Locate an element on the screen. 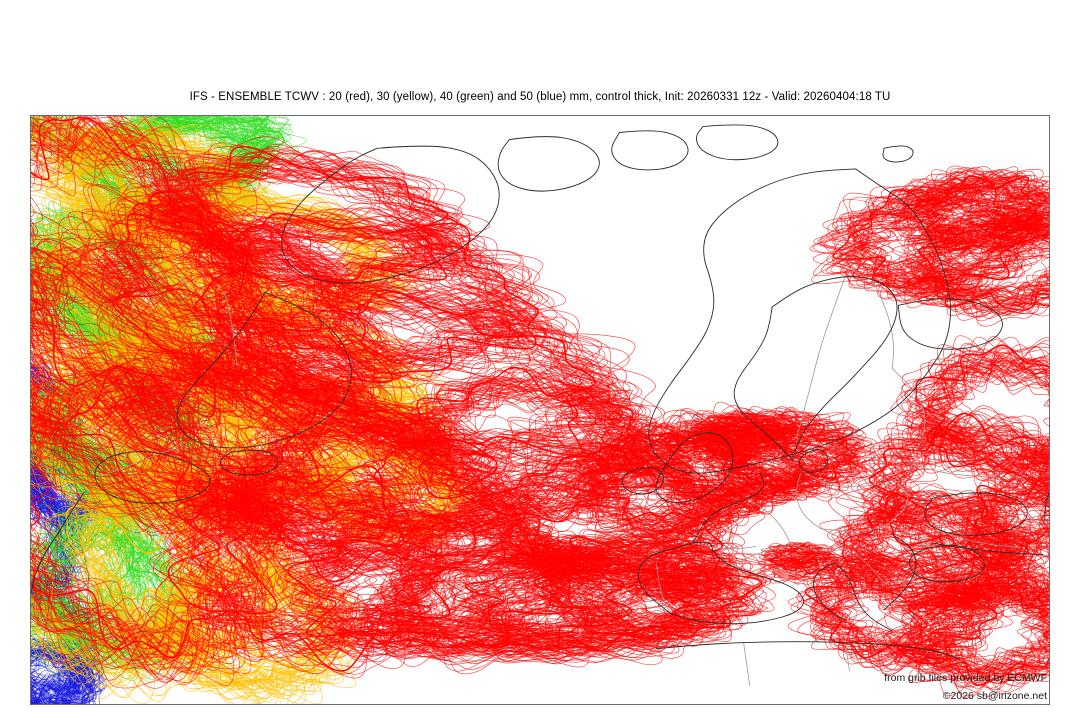  credit-copyright: ©2026 sb@irizone.net is located at coordinates (995, 696).